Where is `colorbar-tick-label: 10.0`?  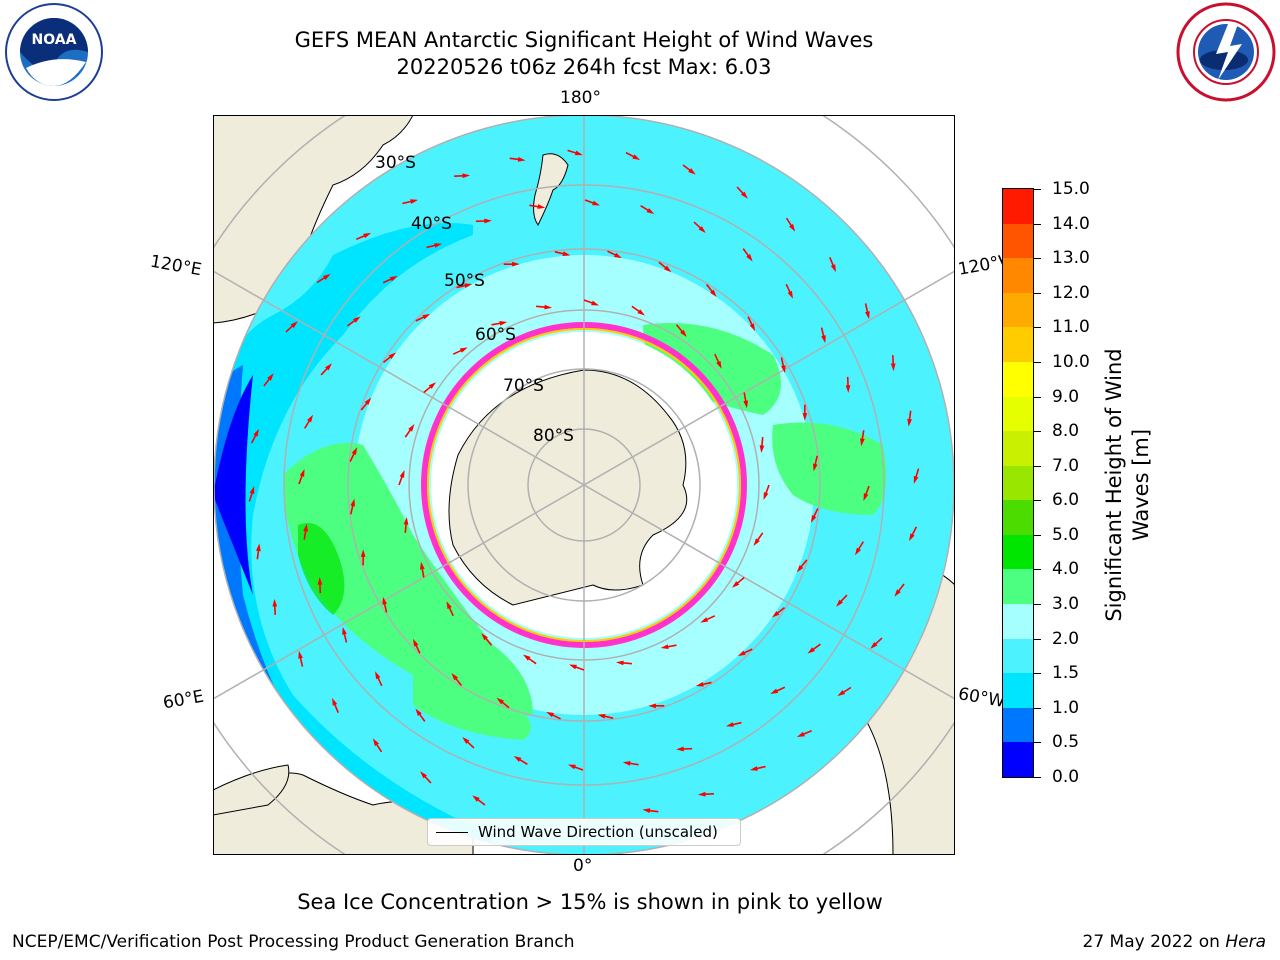 colorbar-tick-label: 10.0 is located at coordinates (1071, 361).